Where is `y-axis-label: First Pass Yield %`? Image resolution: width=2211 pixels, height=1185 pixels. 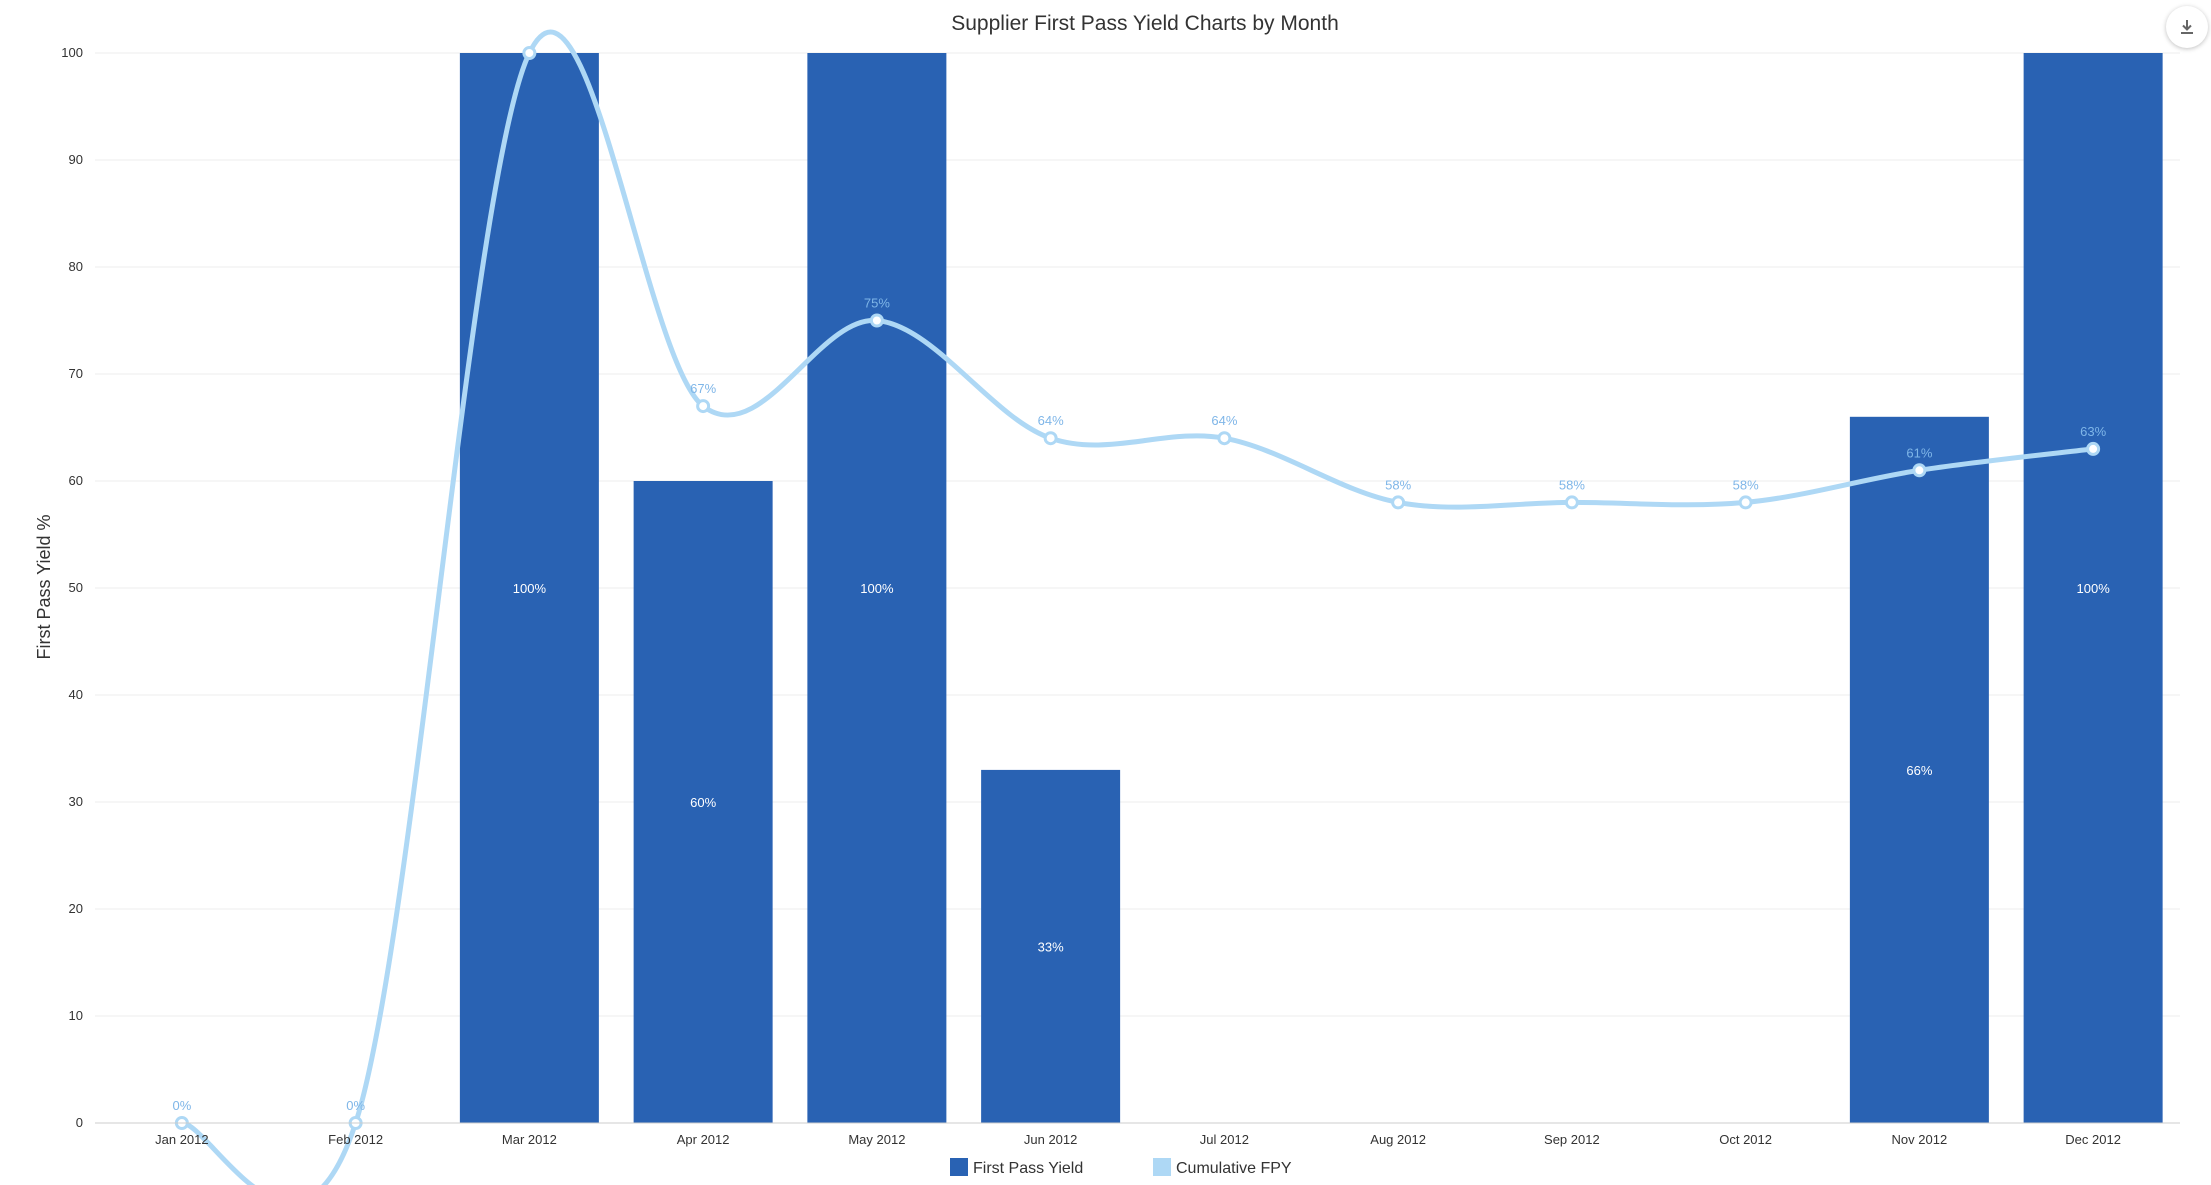 y-axis-label: First Pass Yield % is located at coordinates (44, 586).